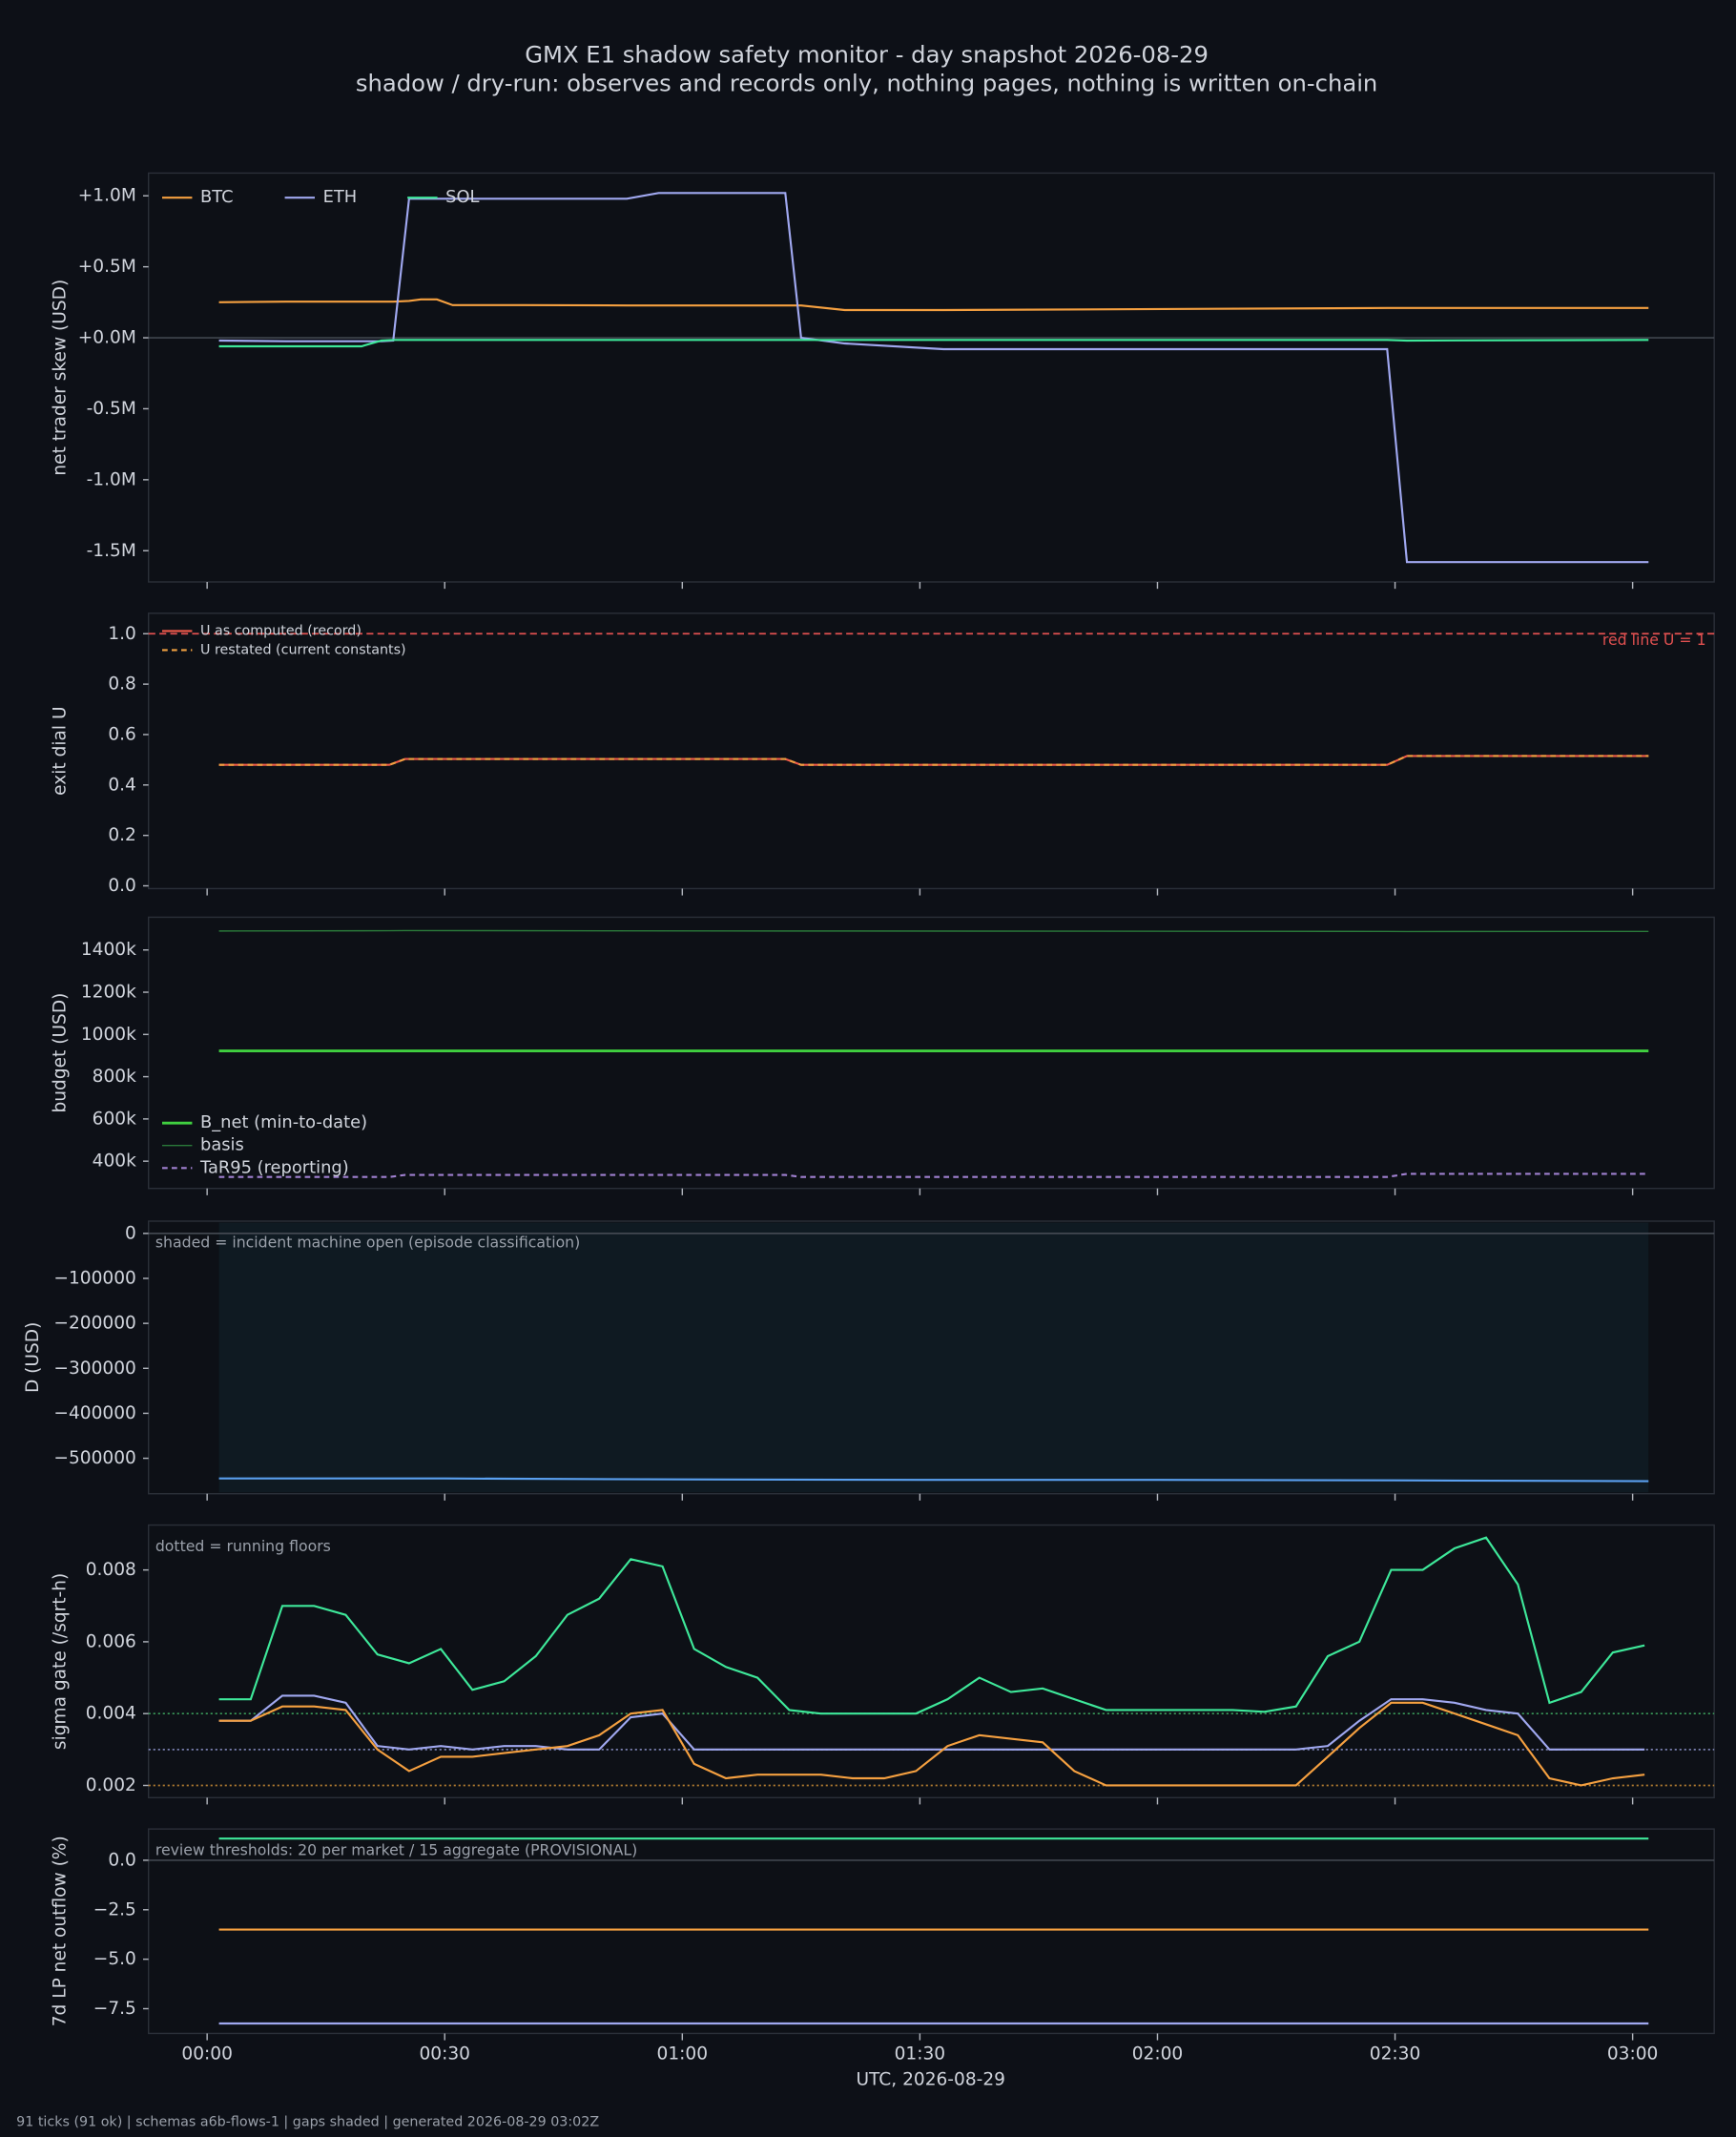 This screenshot has width=1736, height=2137. What do you see at coordinates (107, 338) in the screenshot?
I see `y-tick-label: +0.0M` at bounding box center [107, 338].